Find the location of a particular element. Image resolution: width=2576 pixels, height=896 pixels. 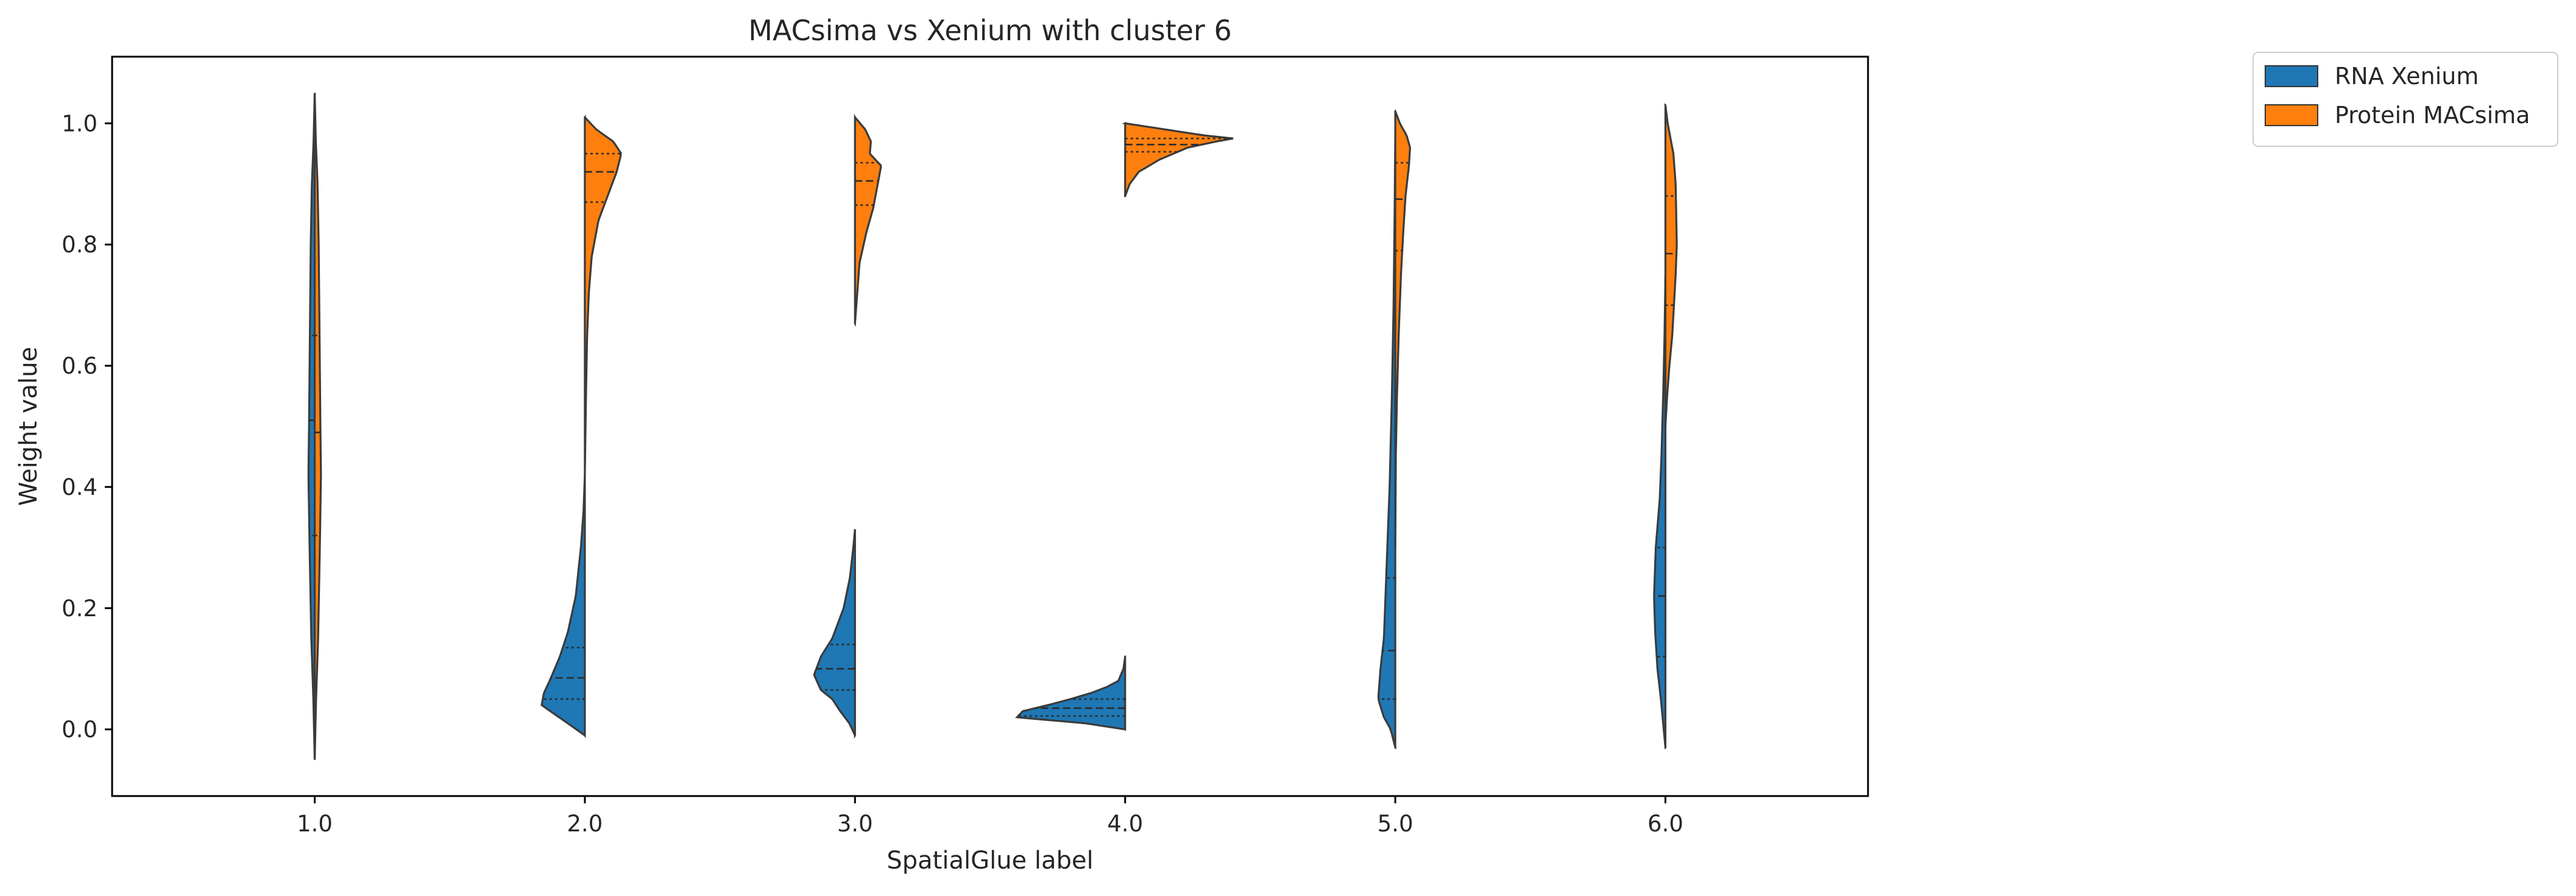

legend: RNA Xenium Protein MACsima is located at coordinates (2405, 100).